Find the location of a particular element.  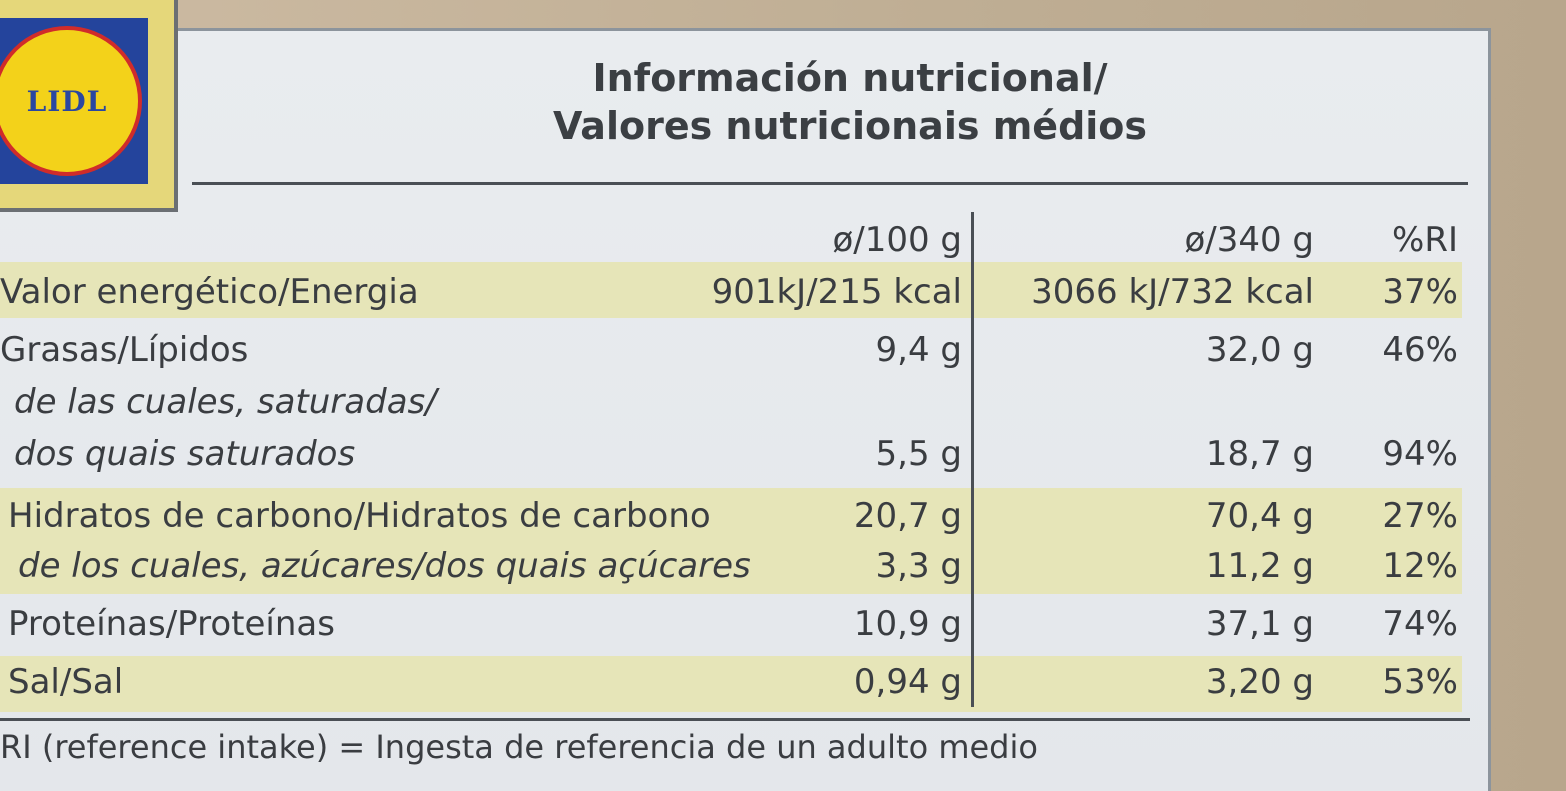

column-divider is located at coordinates (972, 459).